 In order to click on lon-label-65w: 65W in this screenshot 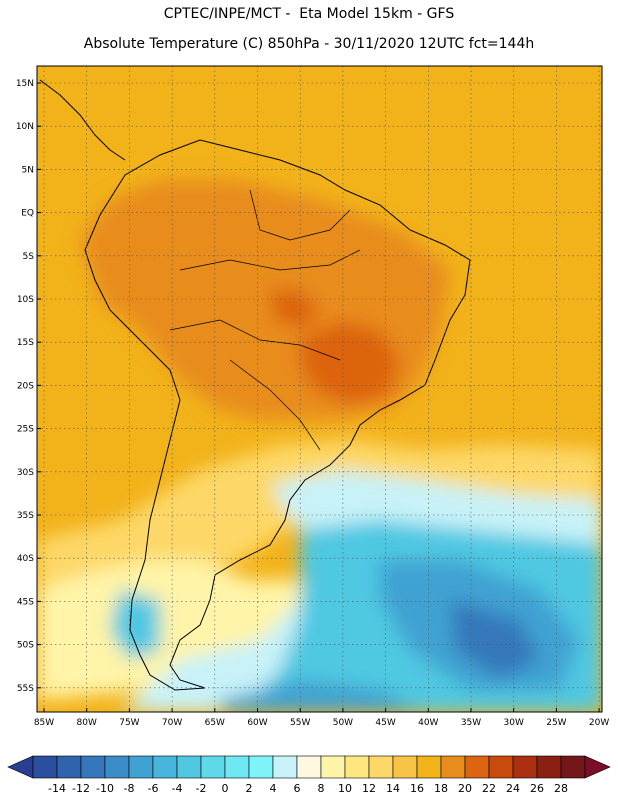, I will do `click(215, 723)`.